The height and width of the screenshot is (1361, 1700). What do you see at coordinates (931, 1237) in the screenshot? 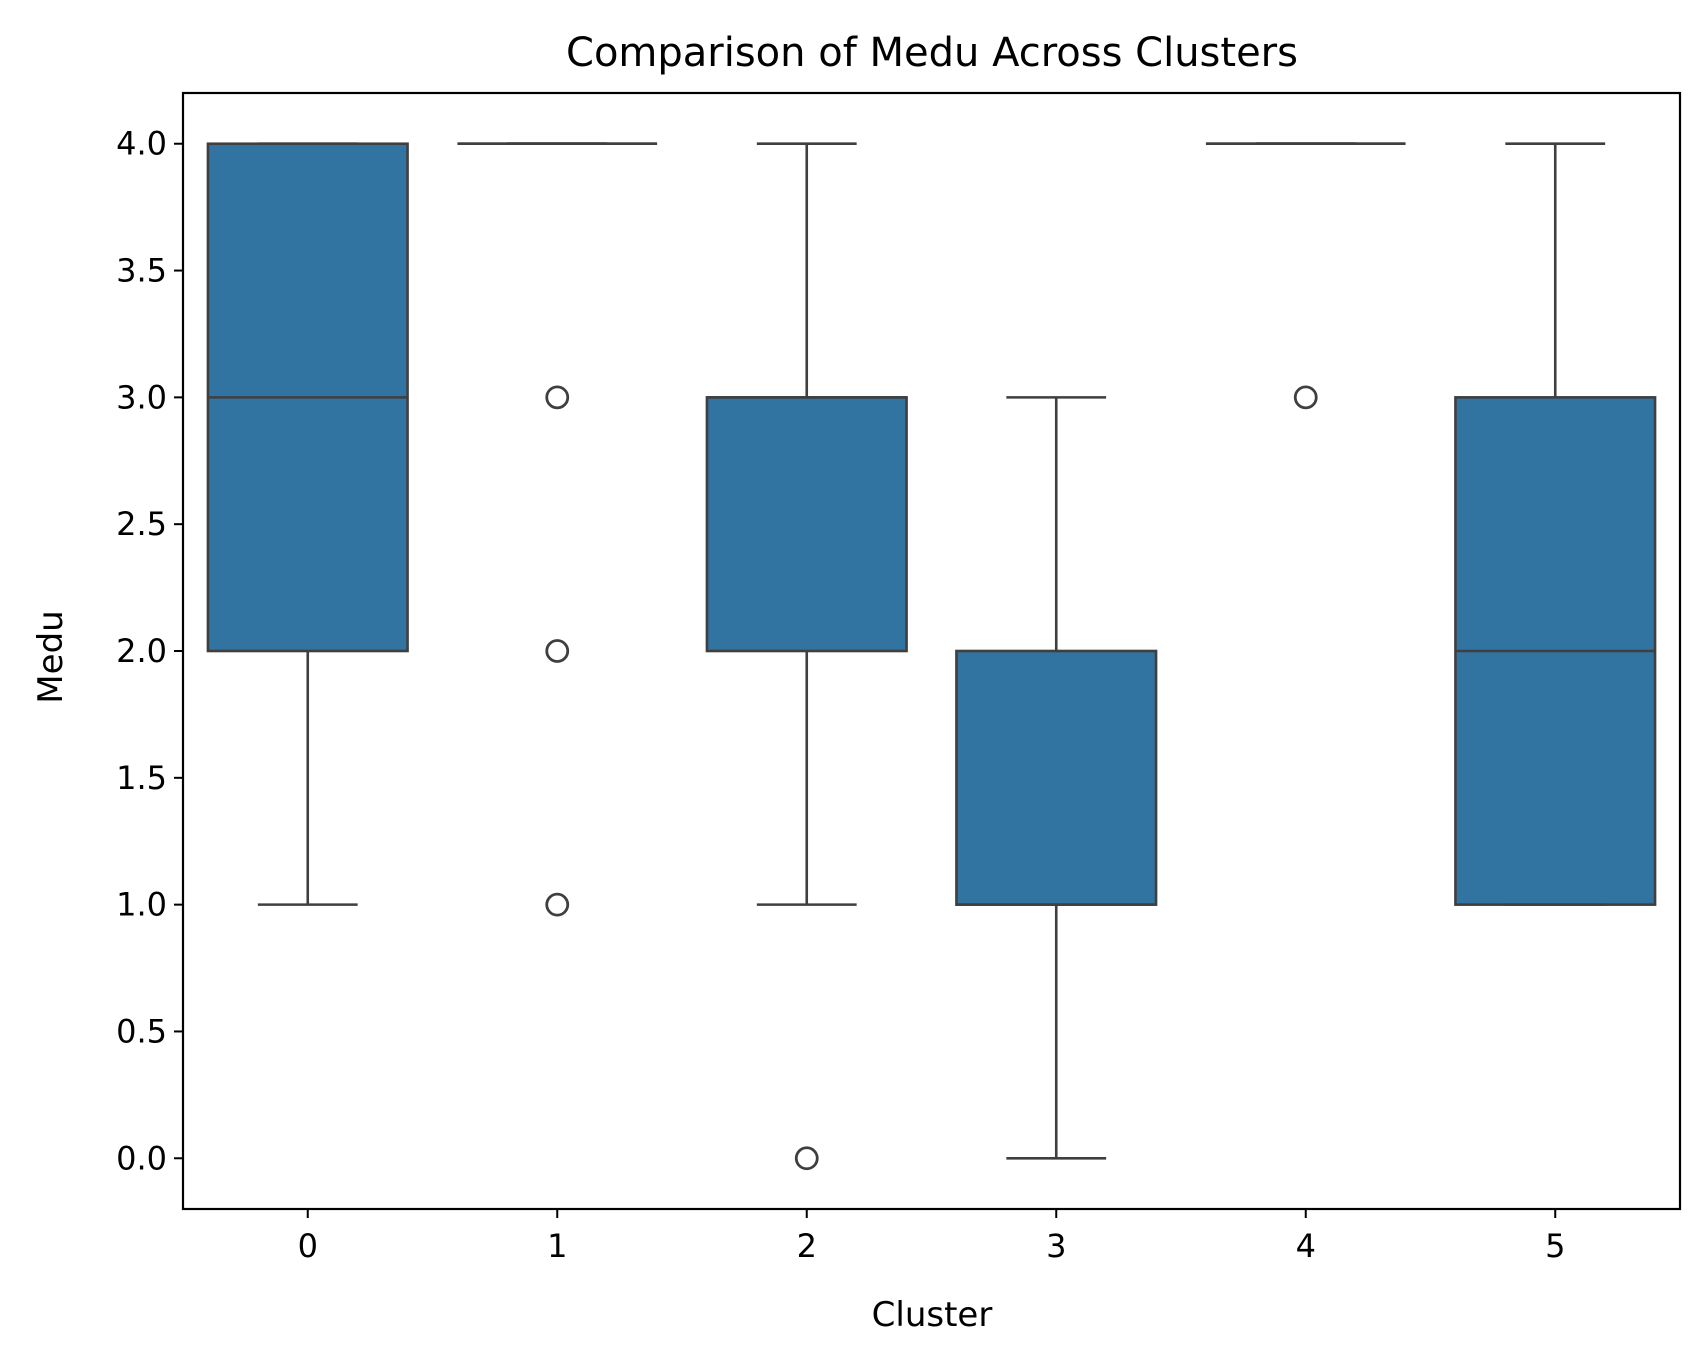
I see `x-axis: 0 1 2 3 4 5` at bounding box center [931, 1237].